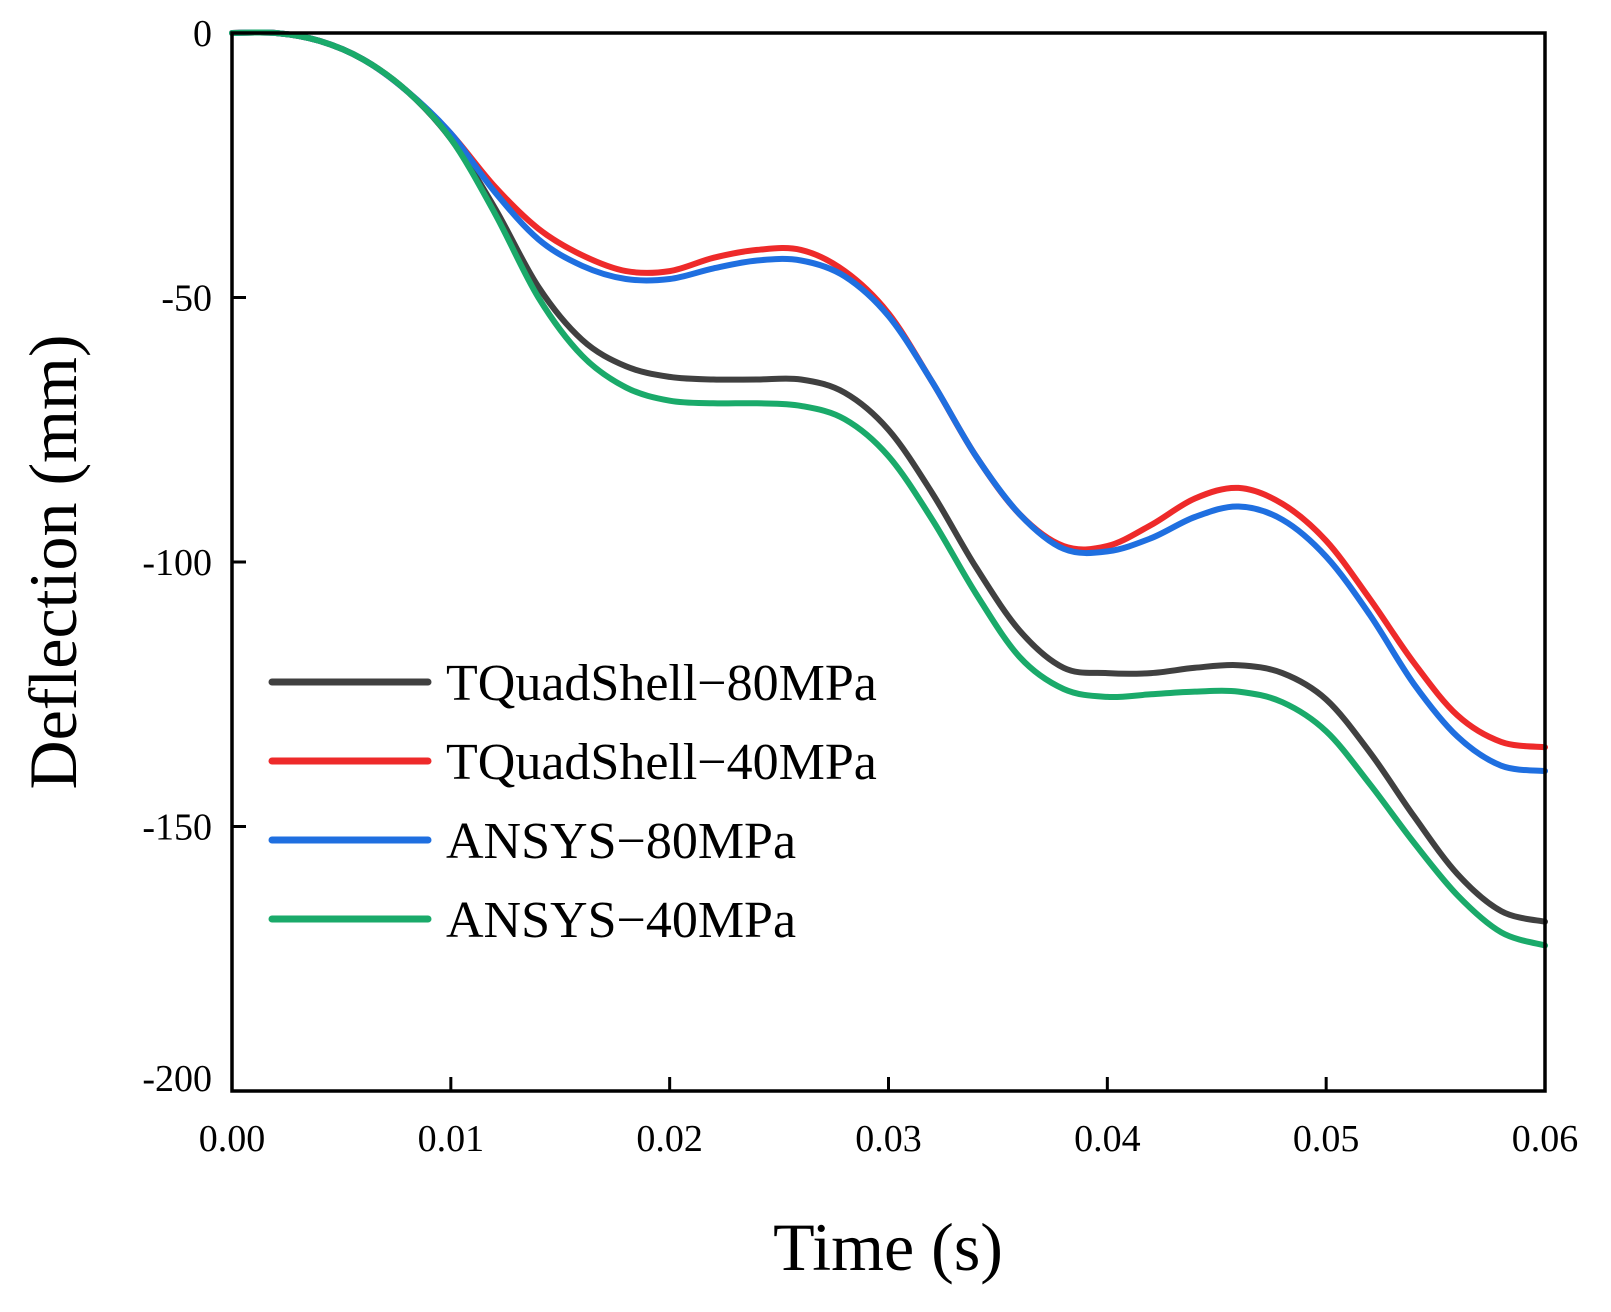  Describe the element at coordinates (177, 563) in the screenshot. I see `y-tick-label: -100` at that location.